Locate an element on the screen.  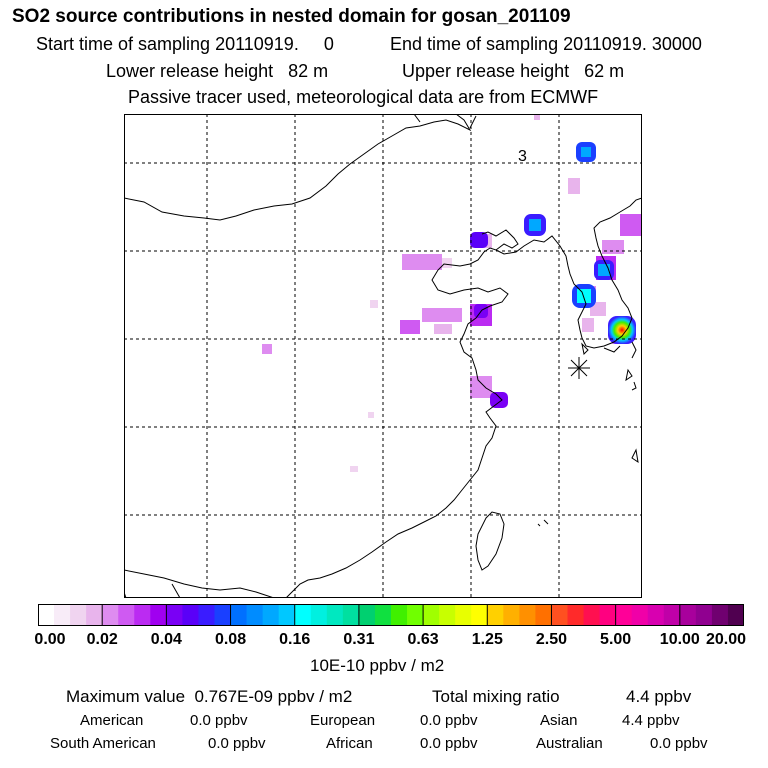
colorbar is located at coordinates (391, 615).